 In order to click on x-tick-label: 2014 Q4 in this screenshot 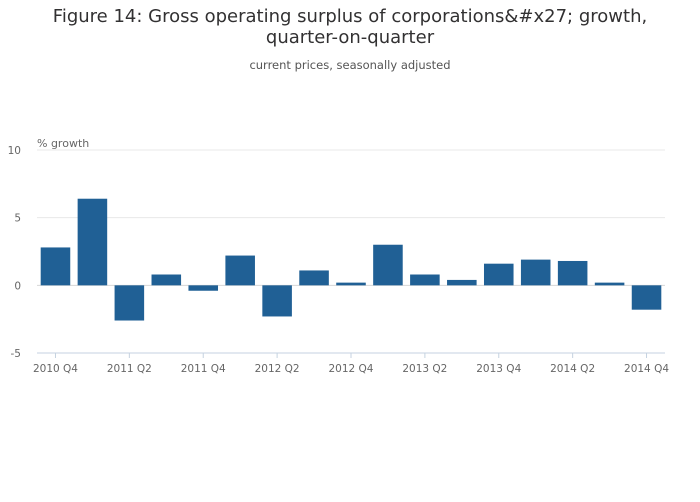, I will do `click(646, 369)`.